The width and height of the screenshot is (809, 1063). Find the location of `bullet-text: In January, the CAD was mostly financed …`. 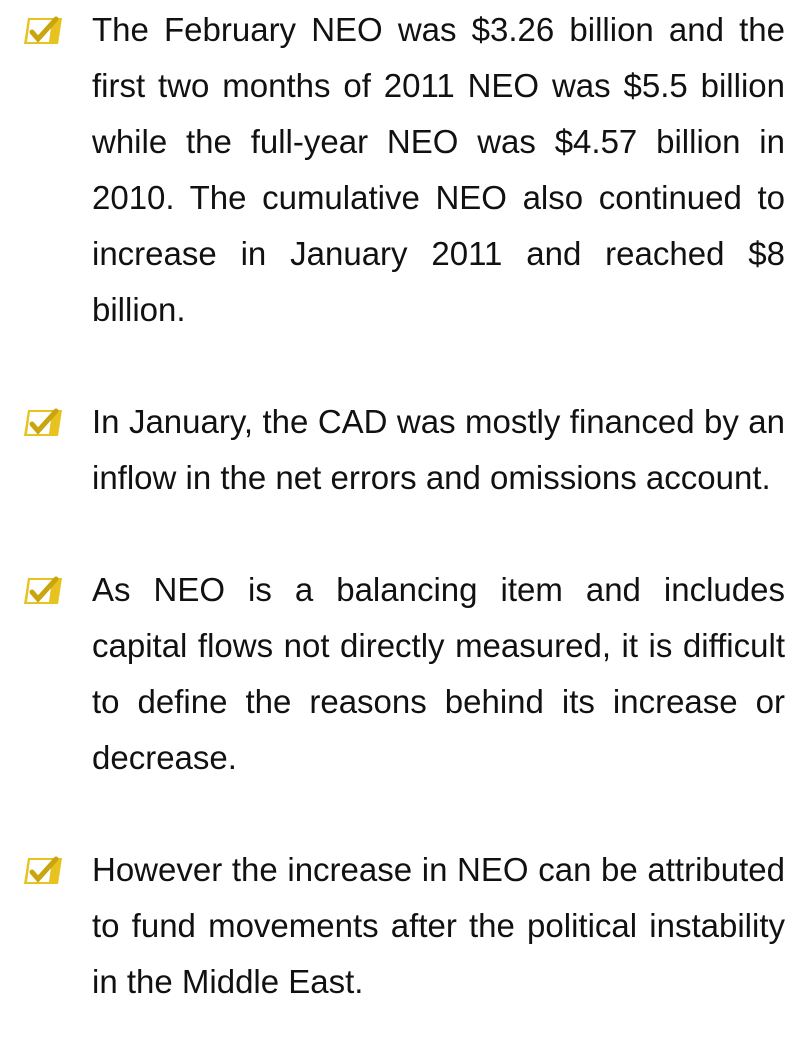

bullet-text: In January, the CAD was mostly financed … is located at coordinates (438, 449).